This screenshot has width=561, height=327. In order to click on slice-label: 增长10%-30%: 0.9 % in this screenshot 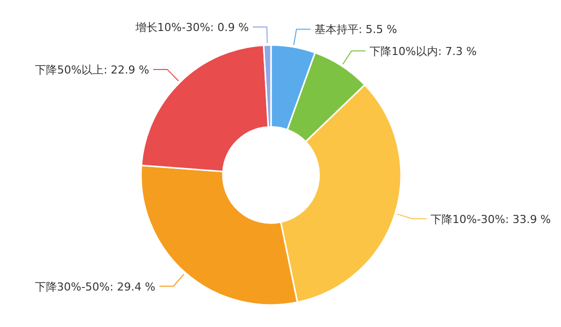, I will do `click(191, 27)`.